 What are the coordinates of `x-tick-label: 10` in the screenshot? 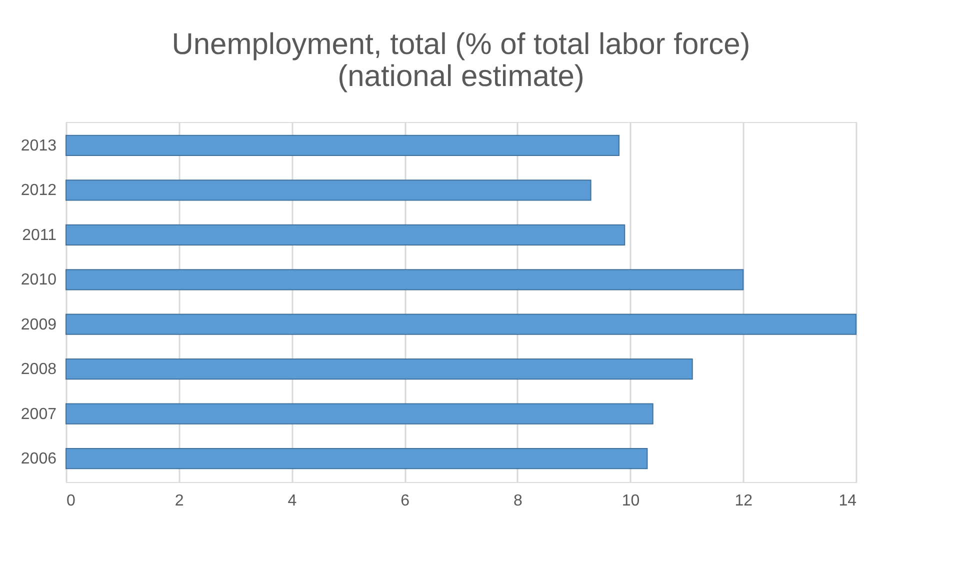 It's located at (631, 501).